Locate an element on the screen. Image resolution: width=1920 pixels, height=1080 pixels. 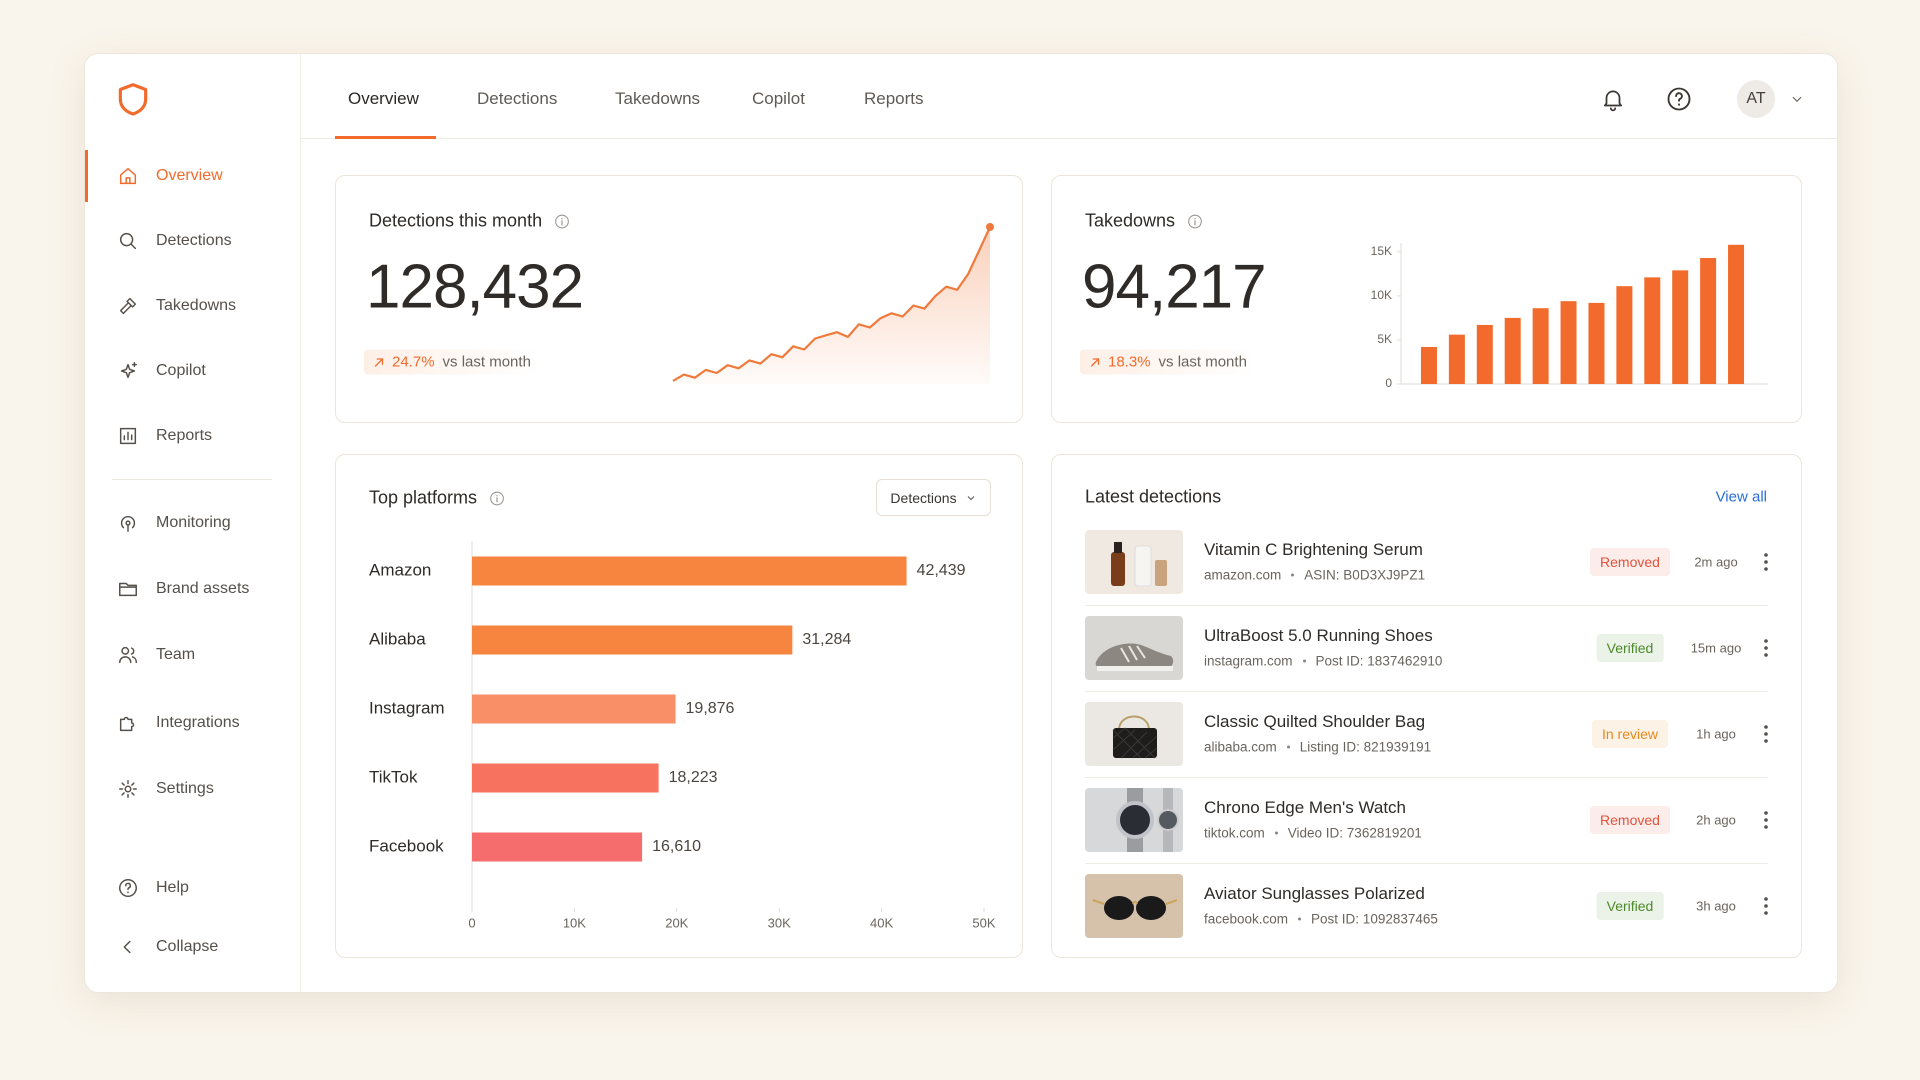
area is located at coordinates (831, 305).